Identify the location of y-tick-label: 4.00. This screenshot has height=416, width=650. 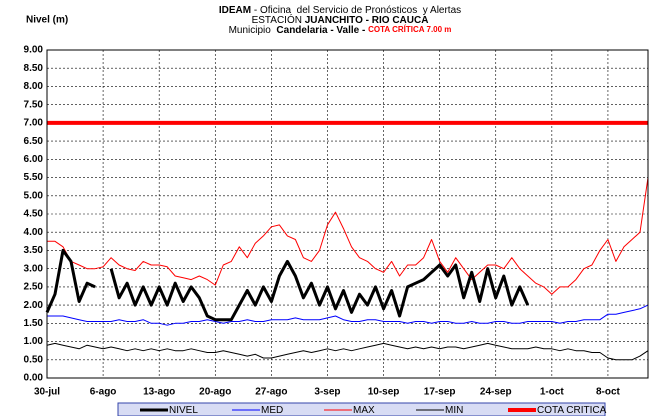
(34, 232).